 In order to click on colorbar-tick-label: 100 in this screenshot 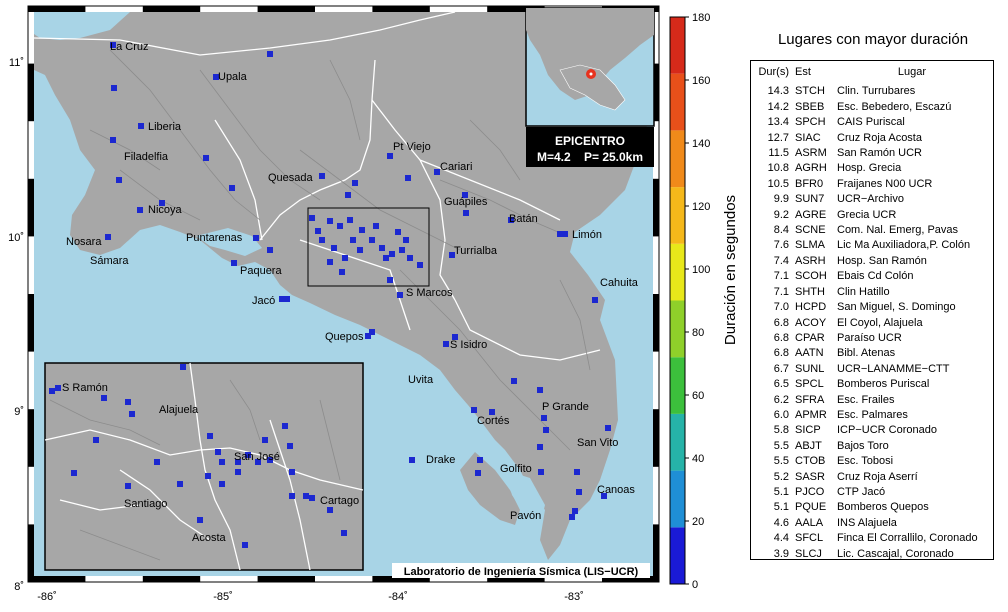, I will do `click(701, 270)`.